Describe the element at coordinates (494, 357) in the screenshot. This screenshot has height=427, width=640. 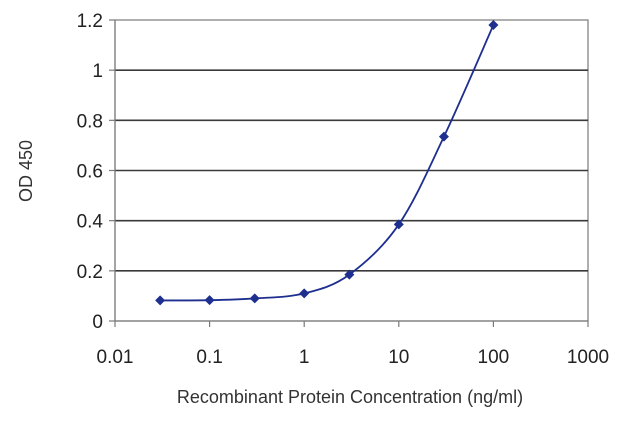
I see `x-tick-label: 100` at that location.